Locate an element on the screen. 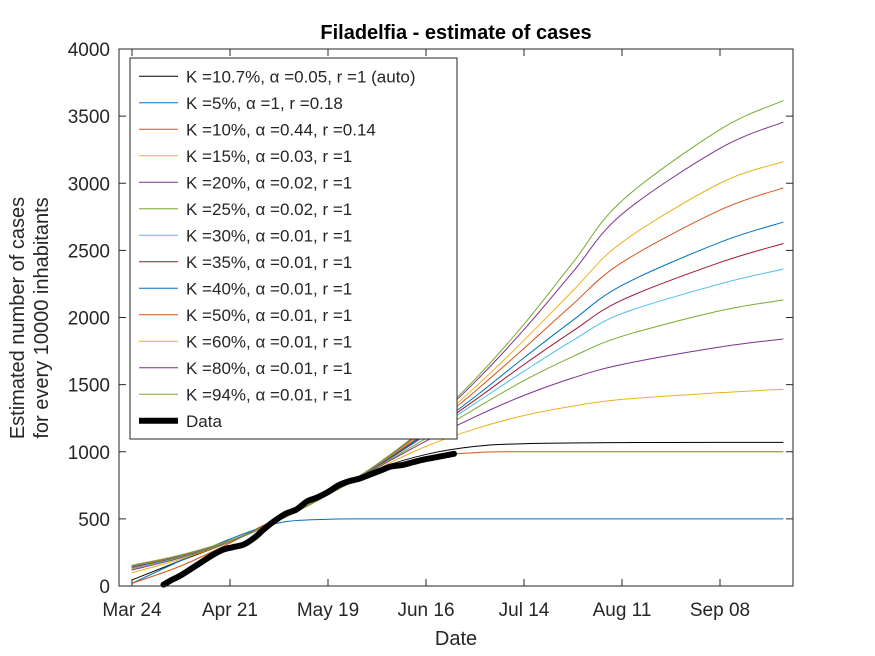 Image resolution: width=875 pixels, height=656 pixels. x-tick-label: May 19 is located at coordinates (328, 610).